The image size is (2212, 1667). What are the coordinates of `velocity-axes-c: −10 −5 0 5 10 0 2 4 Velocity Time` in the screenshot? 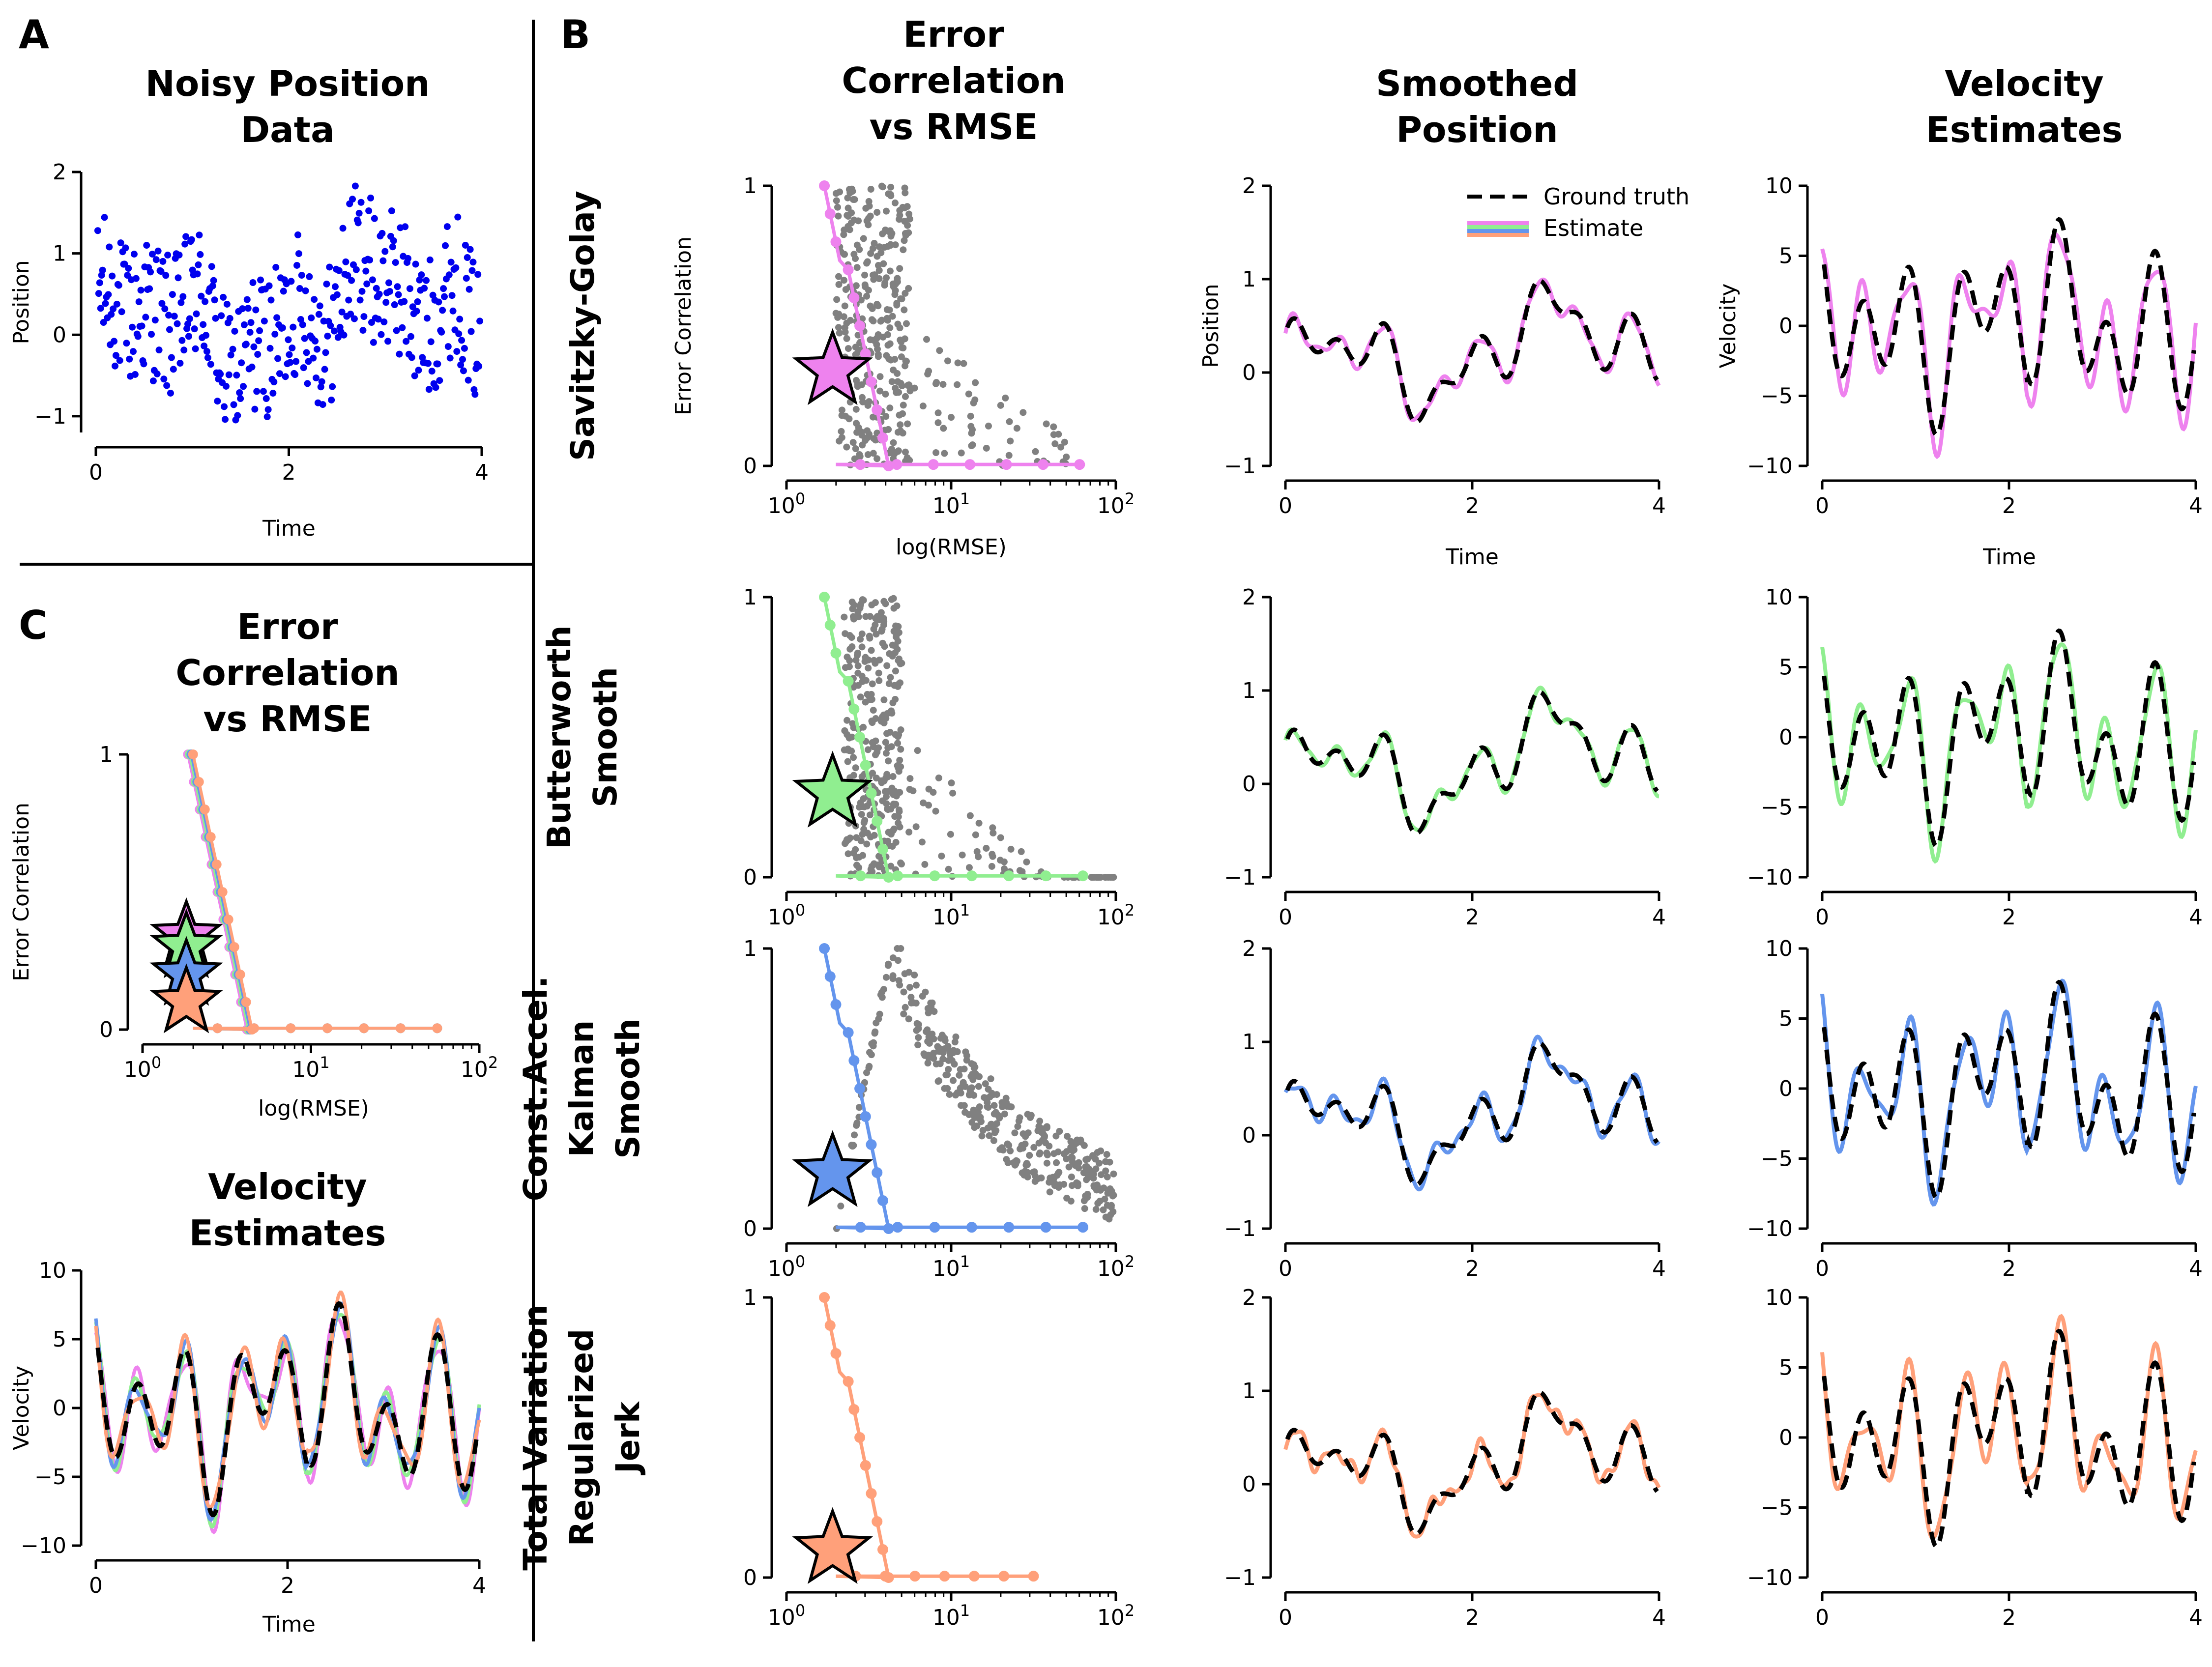 It's located at (248, 1448).